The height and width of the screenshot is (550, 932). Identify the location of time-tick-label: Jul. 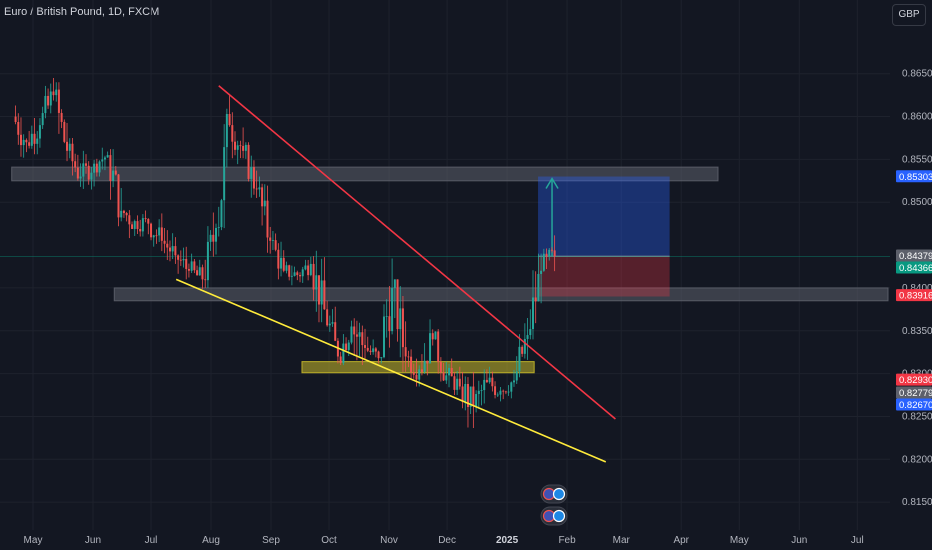
(151, 540).